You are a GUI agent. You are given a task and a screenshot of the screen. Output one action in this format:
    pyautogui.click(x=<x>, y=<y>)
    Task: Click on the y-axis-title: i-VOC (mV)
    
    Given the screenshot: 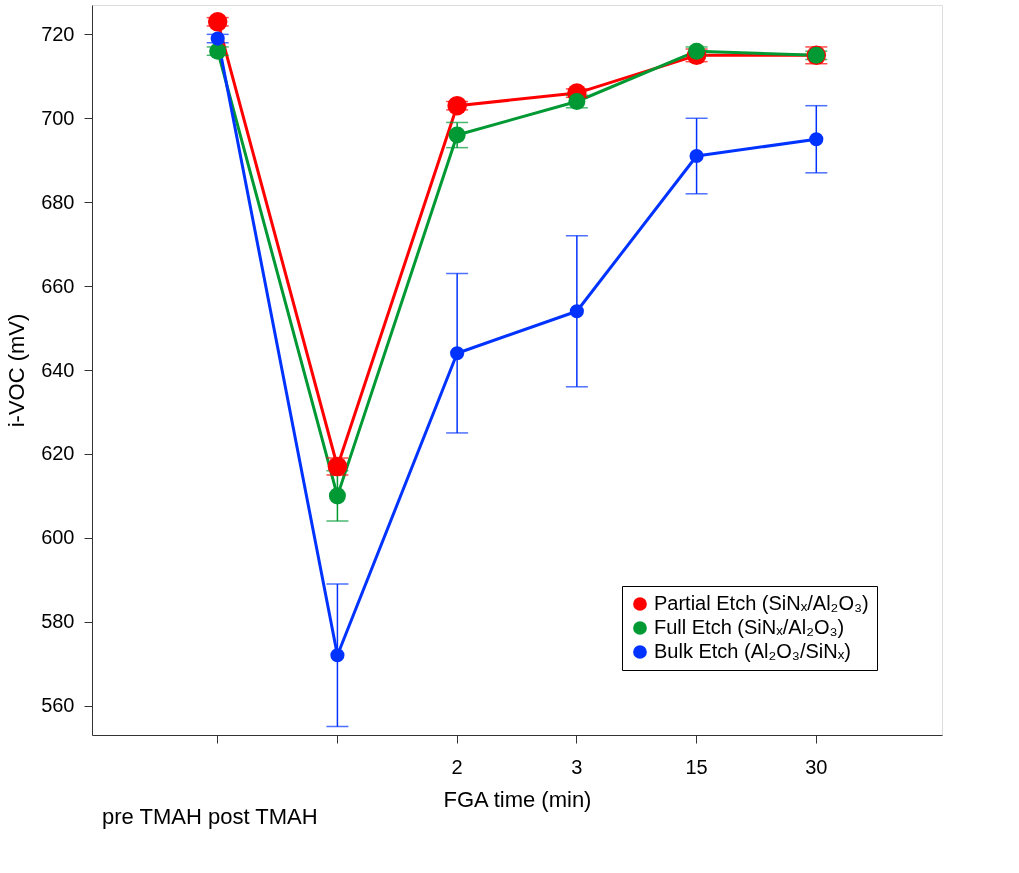 What is the action you would take?
    pyautogui.click(x=17, y=370)
    